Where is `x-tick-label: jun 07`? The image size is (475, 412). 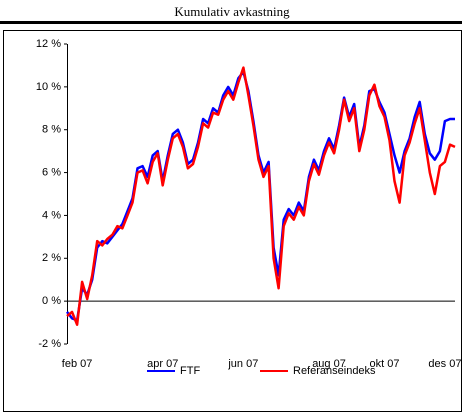 x-tick-label: jun 07 is located at coordinates (242, 364).